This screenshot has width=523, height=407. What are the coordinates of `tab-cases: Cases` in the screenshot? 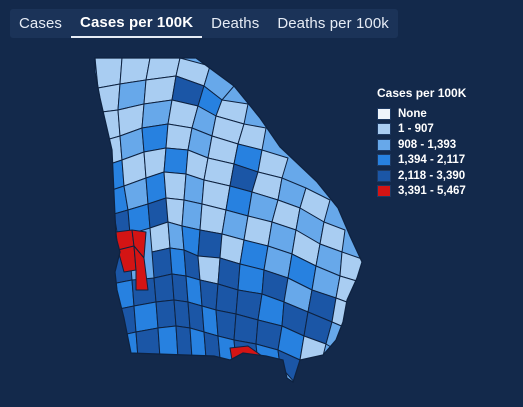 It's located at (41, 23).